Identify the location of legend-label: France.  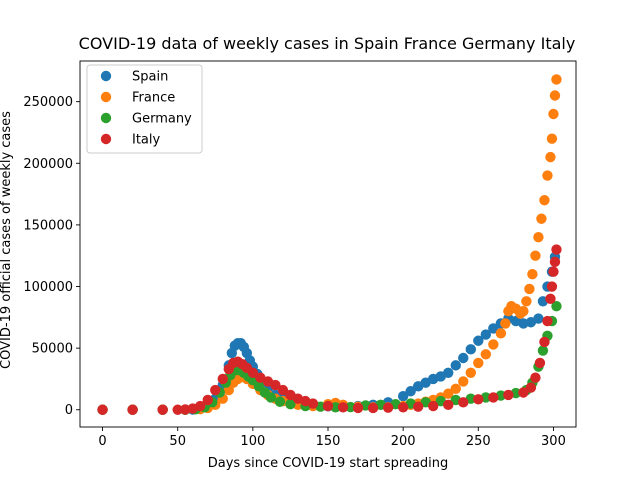
(153, 98).